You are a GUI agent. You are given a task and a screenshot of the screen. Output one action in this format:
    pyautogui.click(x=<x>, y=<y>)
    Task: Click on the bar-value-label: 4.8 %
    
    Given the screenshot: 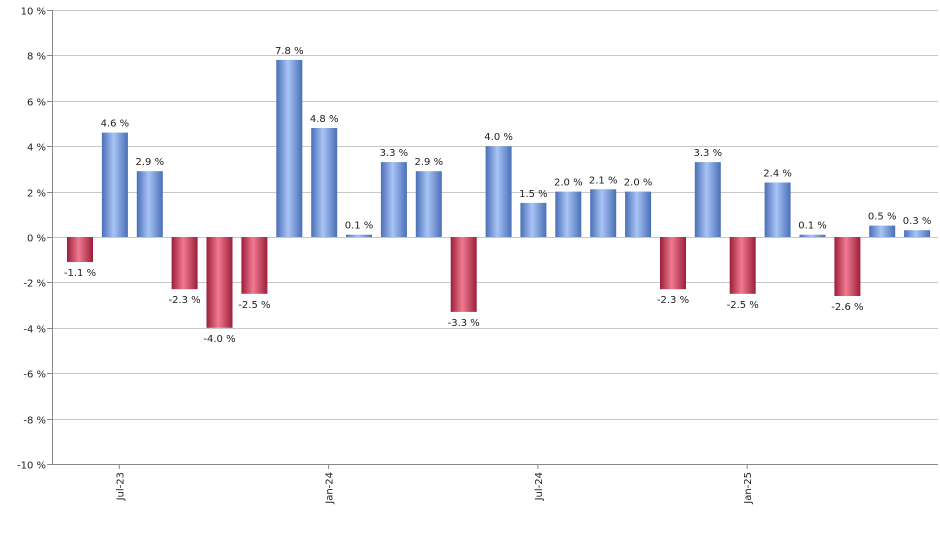 What is the action you would take?
    pyautogui.click(x=324, y=119)
    